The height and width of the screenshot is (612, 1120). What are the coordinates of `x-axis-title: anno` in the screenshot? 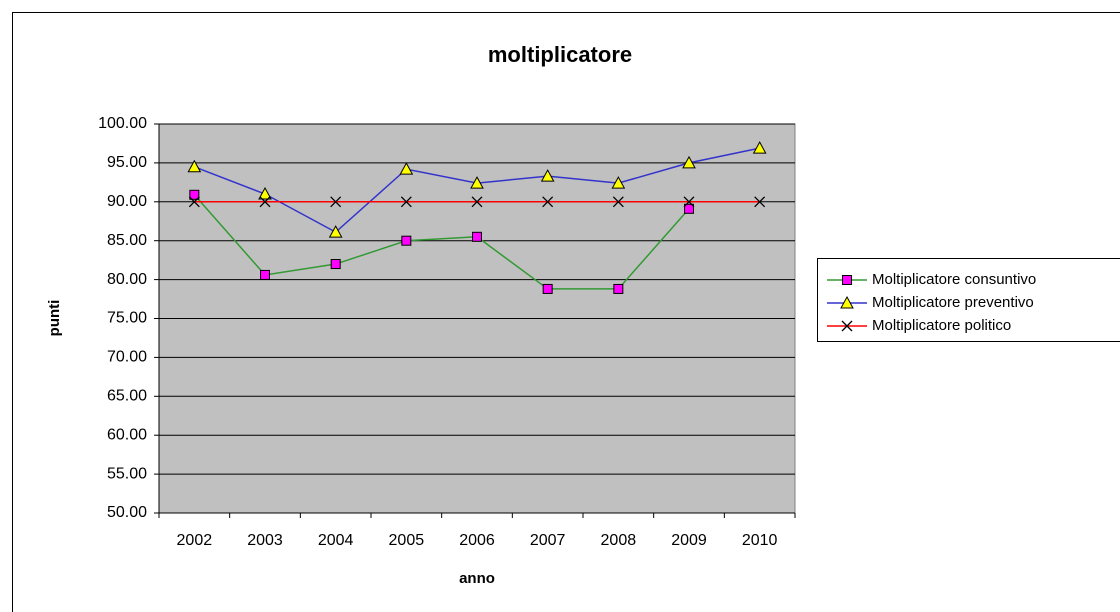 It's located at (477, 578).